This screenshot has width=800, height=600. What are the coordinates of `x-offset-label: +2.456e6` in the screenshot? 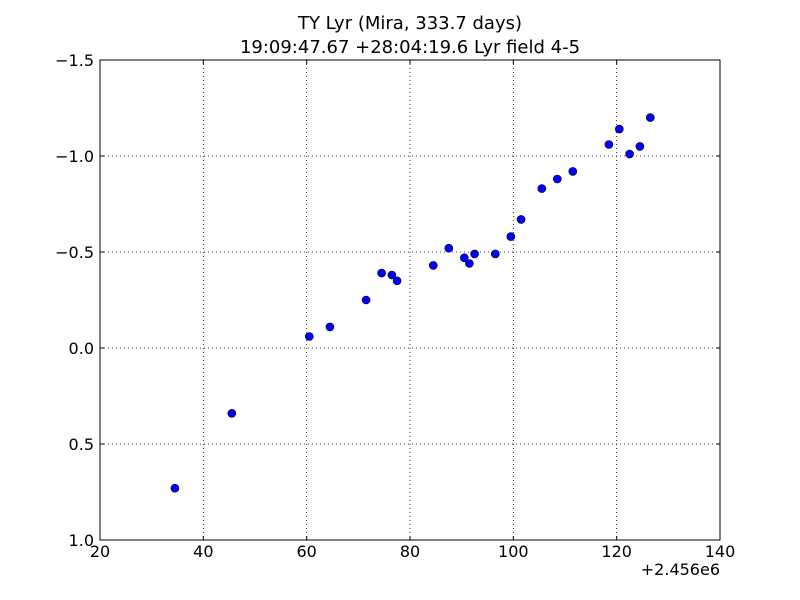 It's located at (680, 569).